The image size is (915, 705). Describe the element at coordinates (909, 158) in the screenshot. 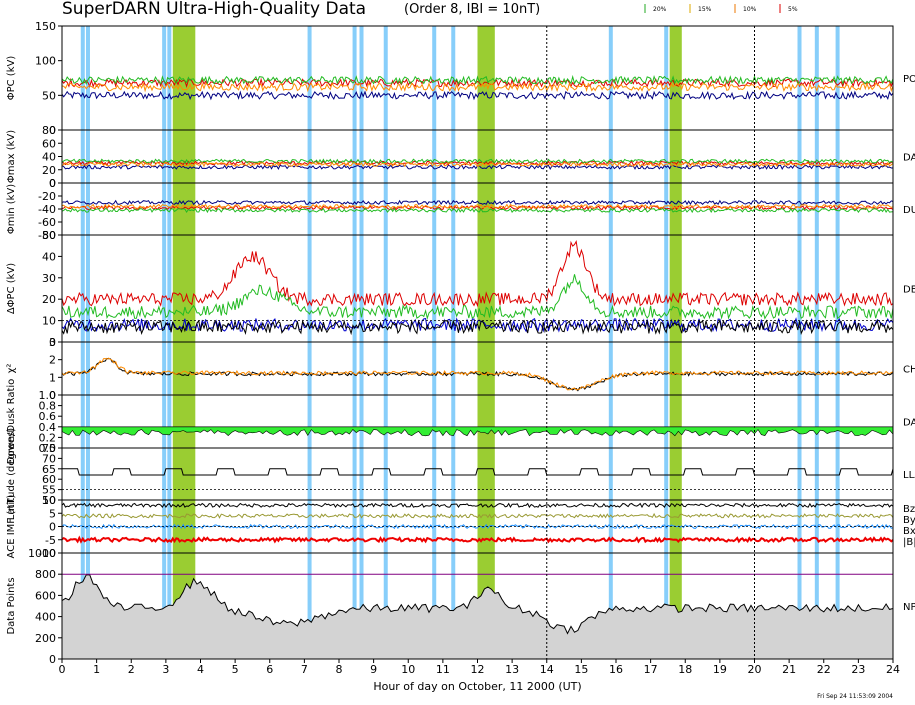

I see `right-label-phi-max: DAY` at that location.